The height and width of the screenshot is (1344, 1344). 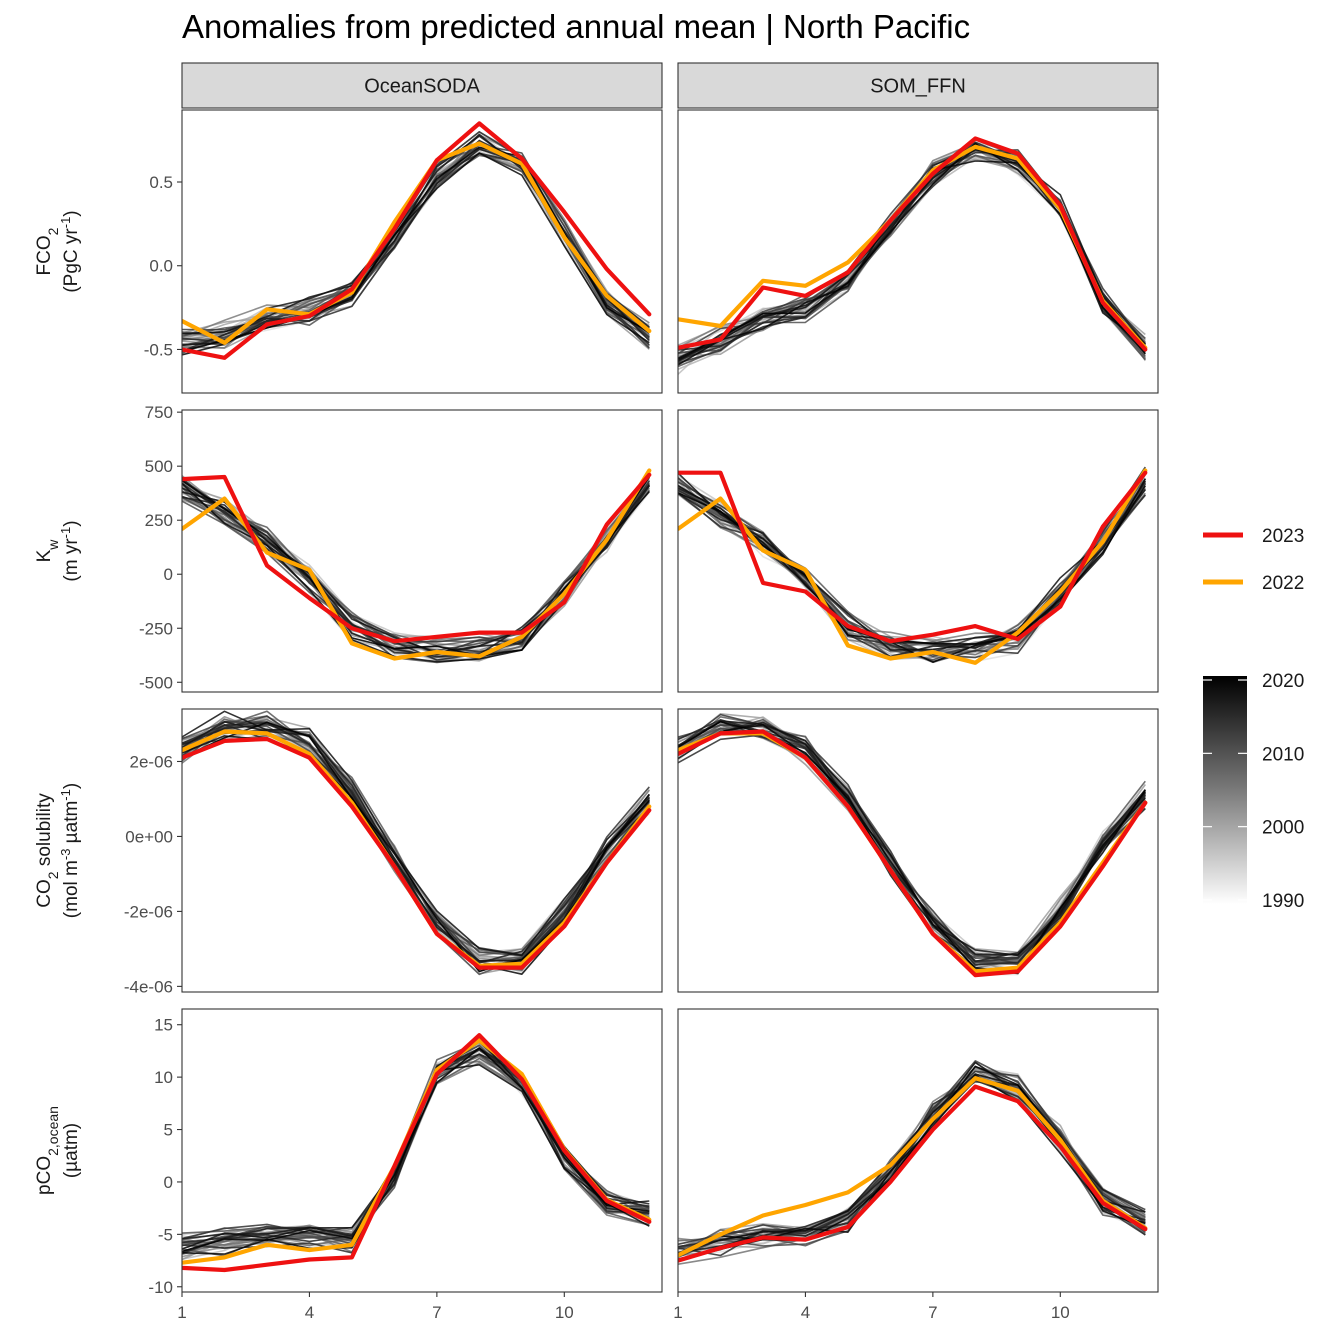 What do you see at coordinates (156, 628) in the screenshot?
I see `y-tick-label: -250` at bounding box center [156, 628].